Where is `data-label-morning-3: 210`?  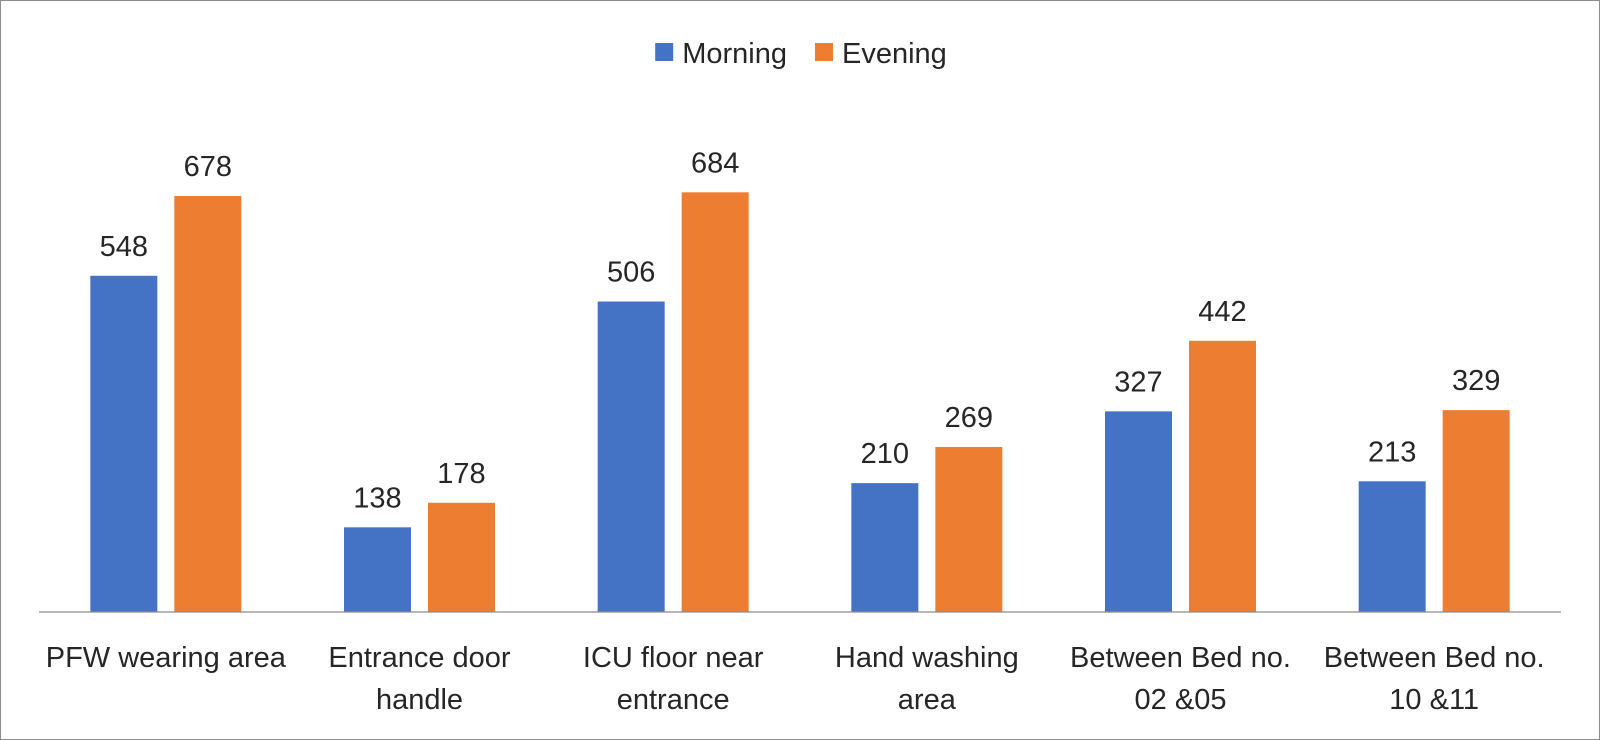 data-label-morning-3: 210 is located at coordinates (885, 454).